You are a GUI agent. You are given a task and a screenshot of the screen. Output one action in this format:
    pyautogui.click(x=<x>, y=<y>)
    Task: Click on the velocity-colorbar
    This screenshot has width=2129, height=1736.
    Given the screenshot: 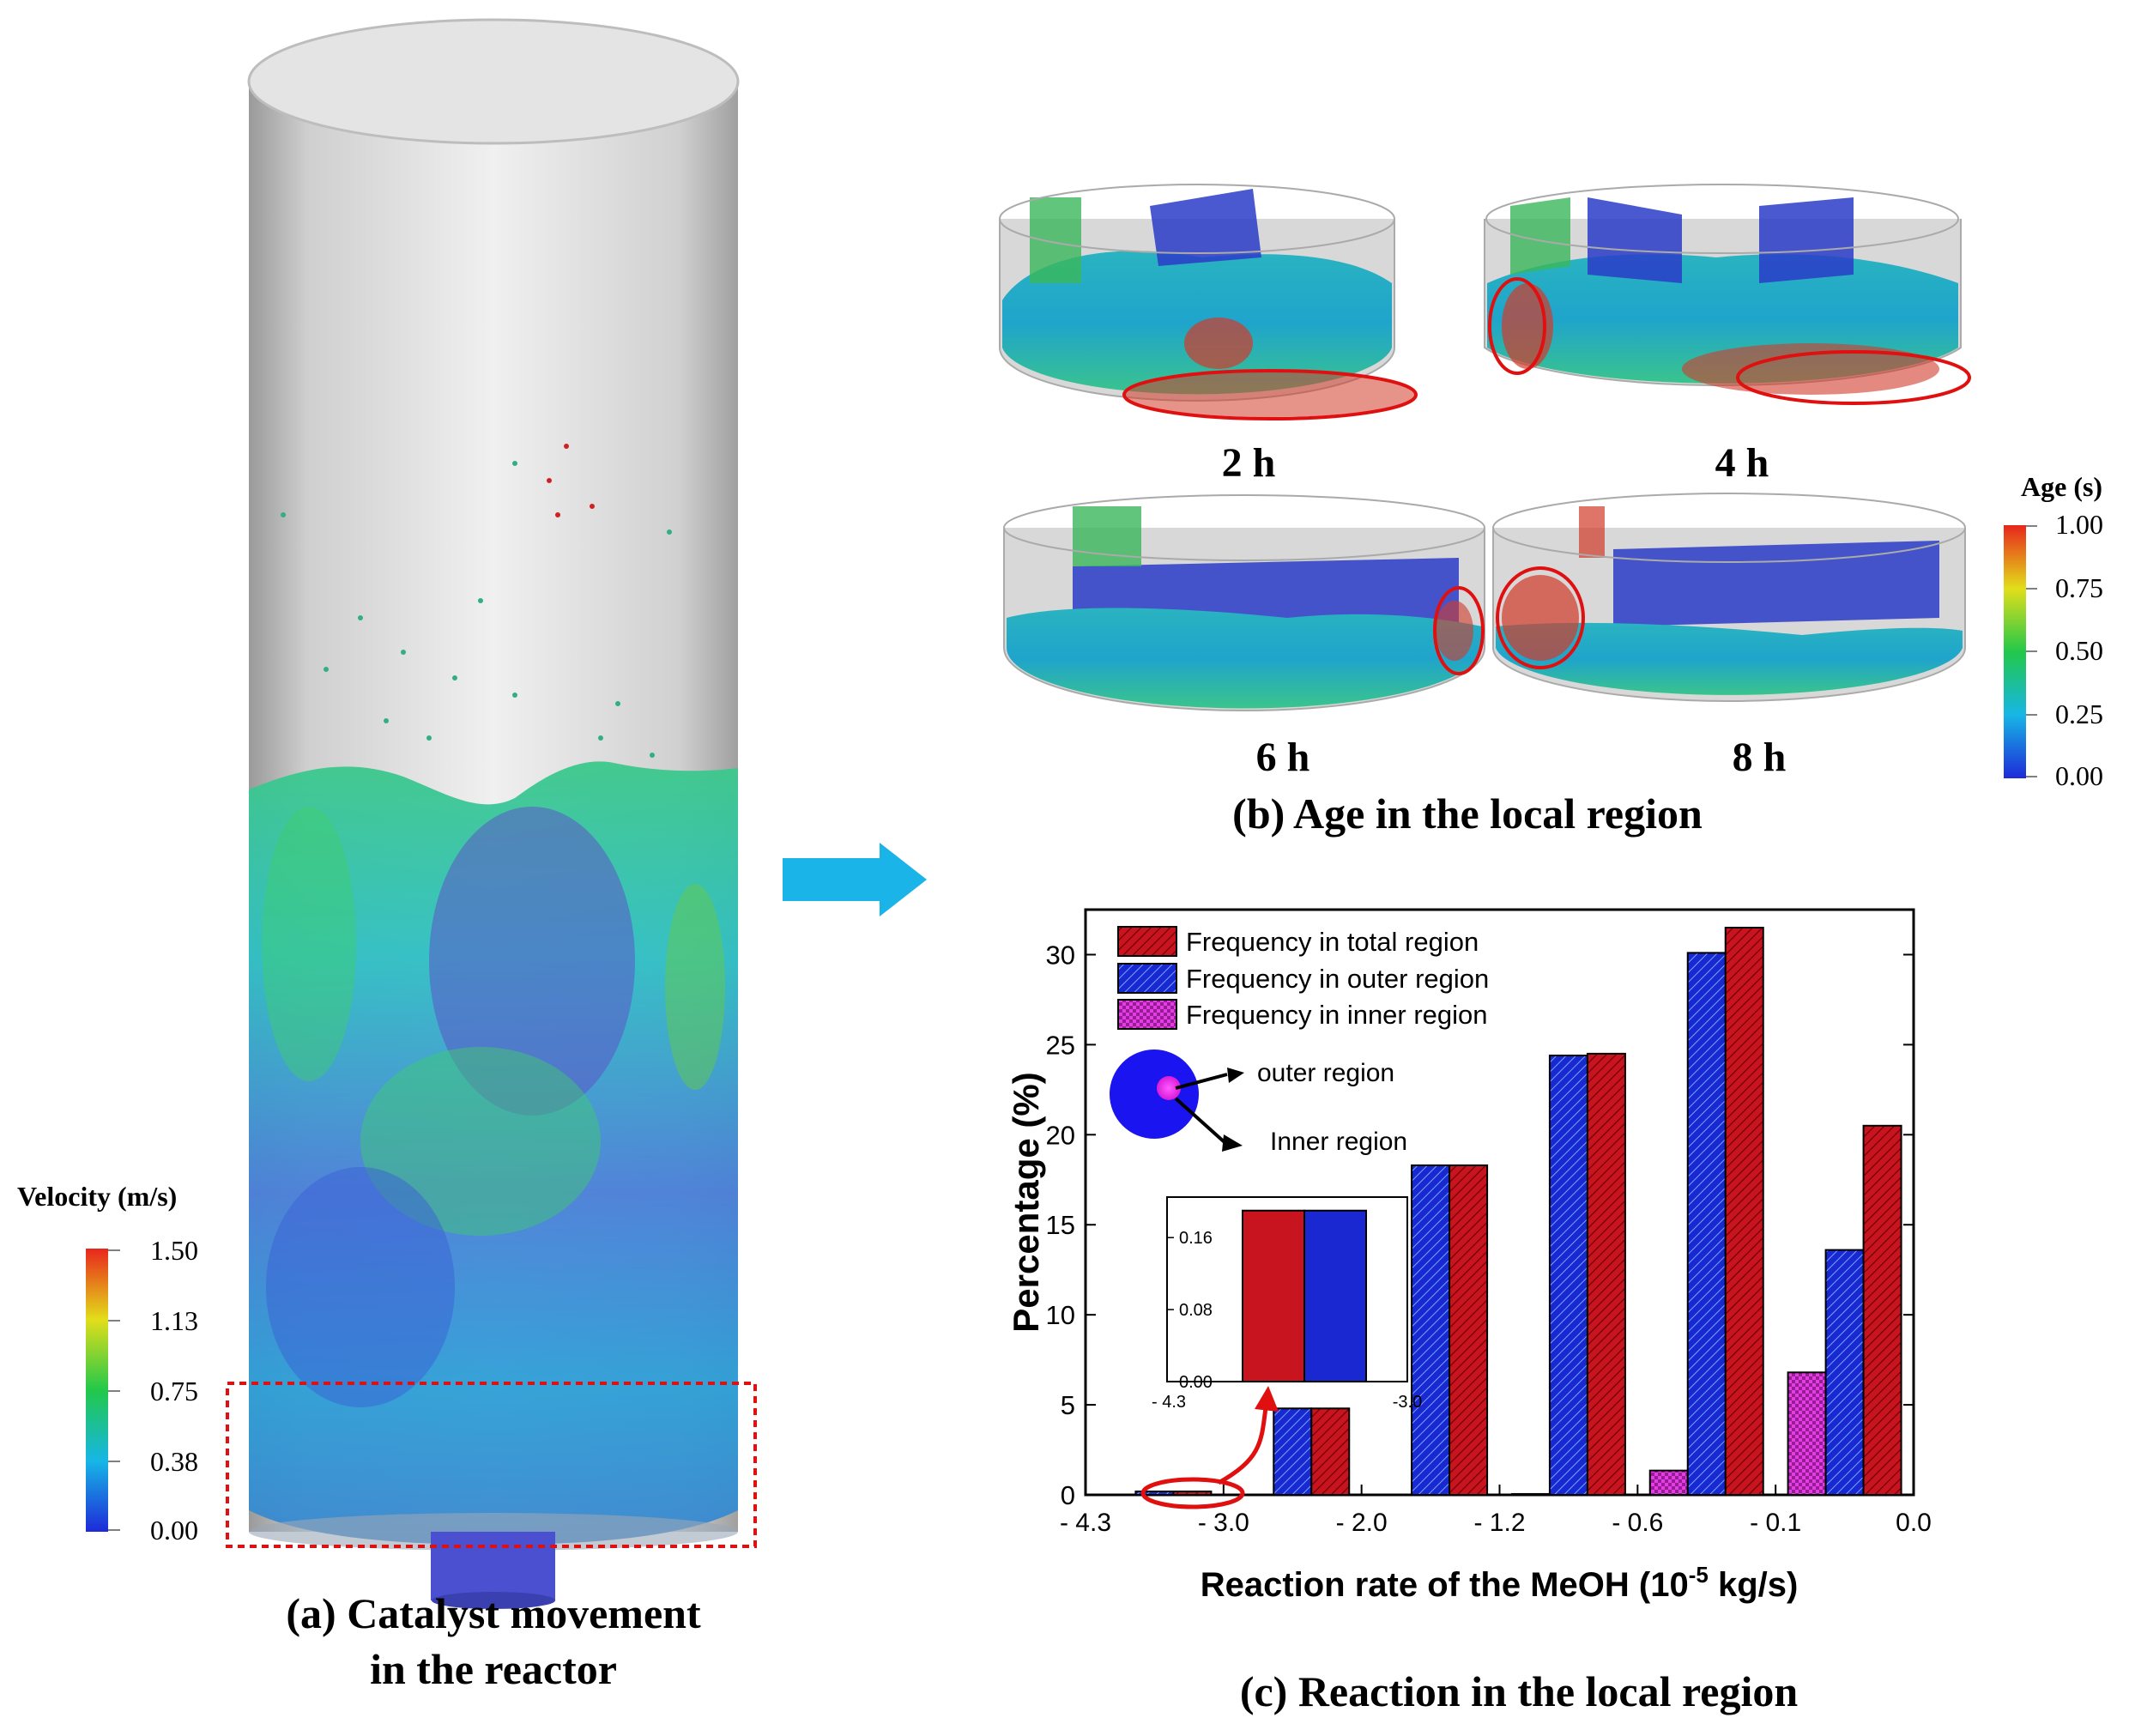 What is the action you would take?
    pyautogui.click(x=97, y=1391)
    